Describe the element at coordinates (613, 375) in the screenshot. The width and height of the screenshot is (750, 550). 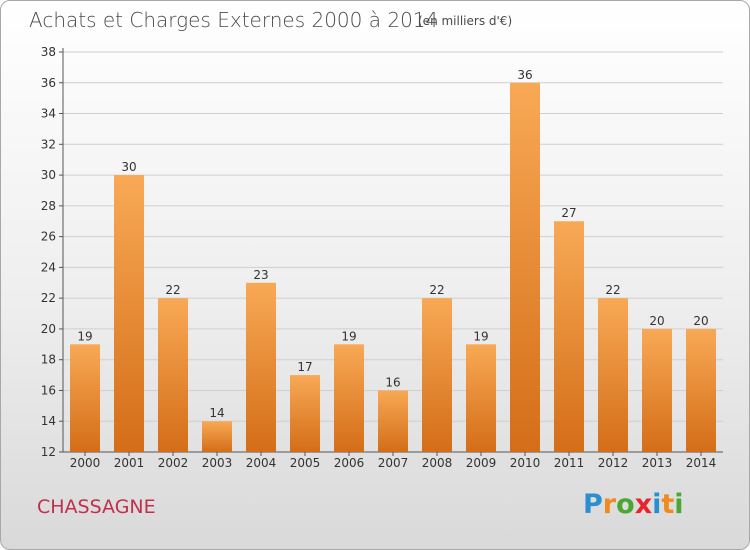
I see `bar-2012` at that location.